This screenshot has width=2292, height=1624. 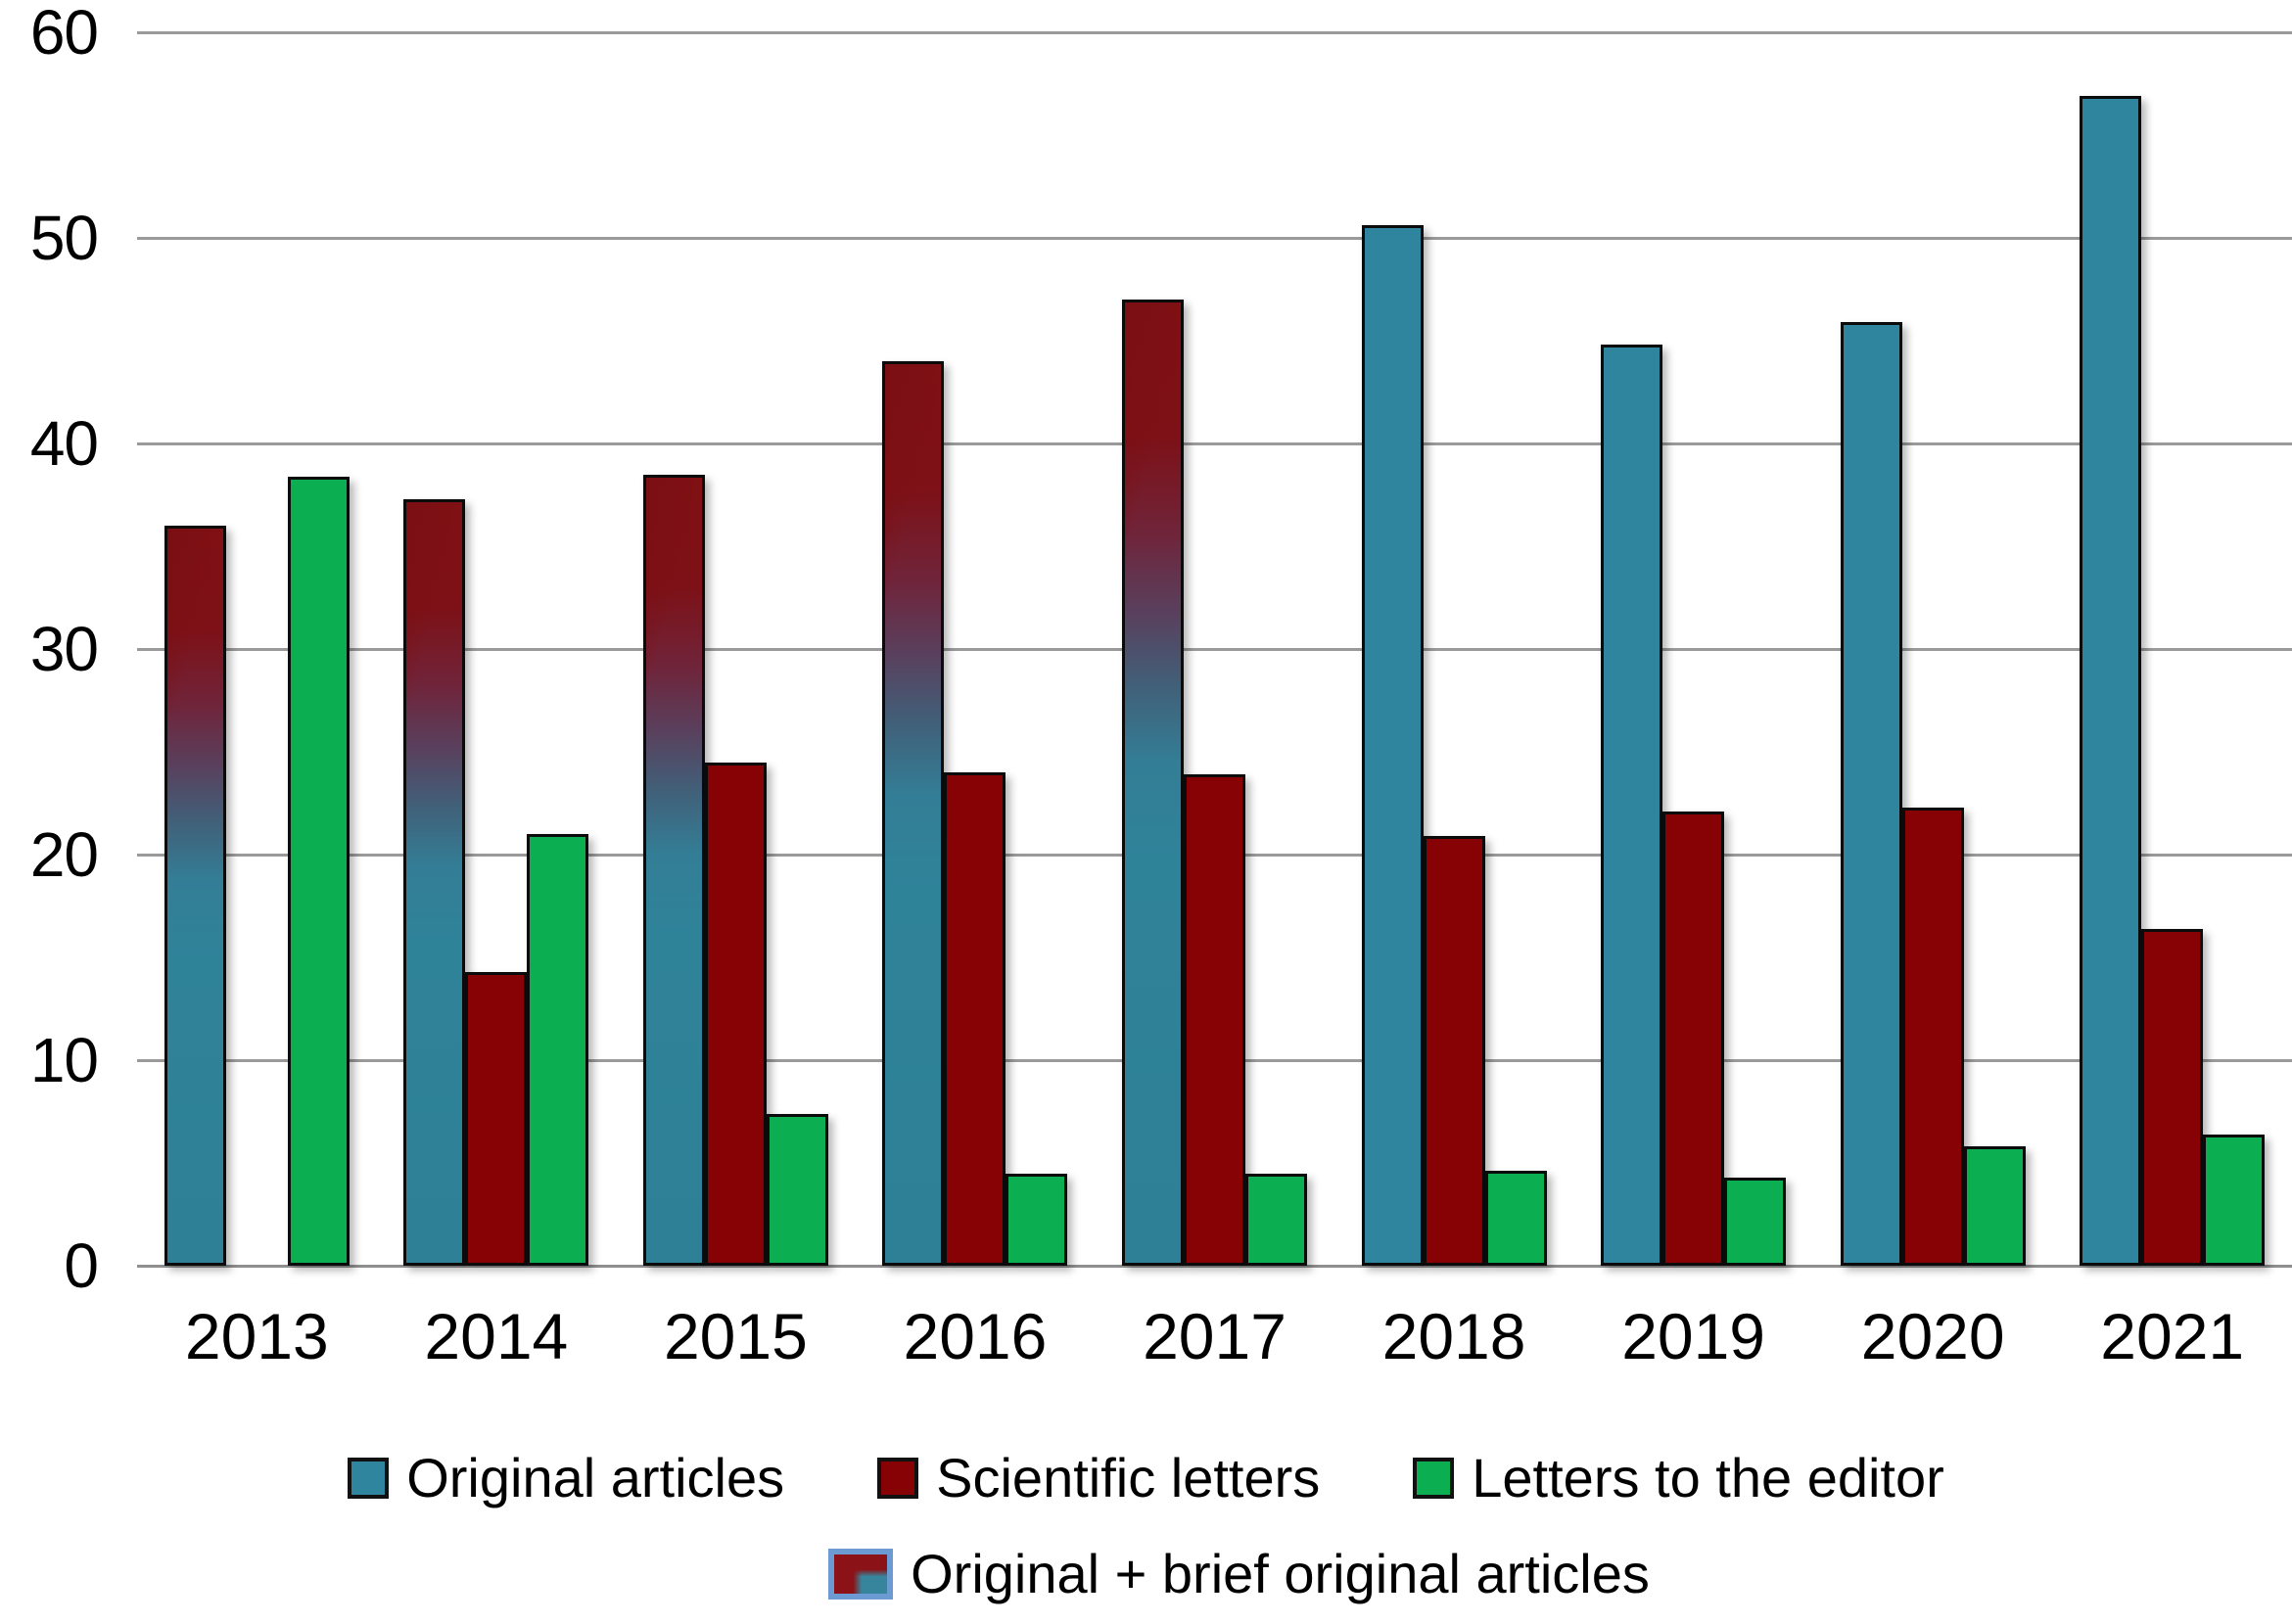 I want to click on bar-scientific-letters-2018, so click(x=1454, y=1051).